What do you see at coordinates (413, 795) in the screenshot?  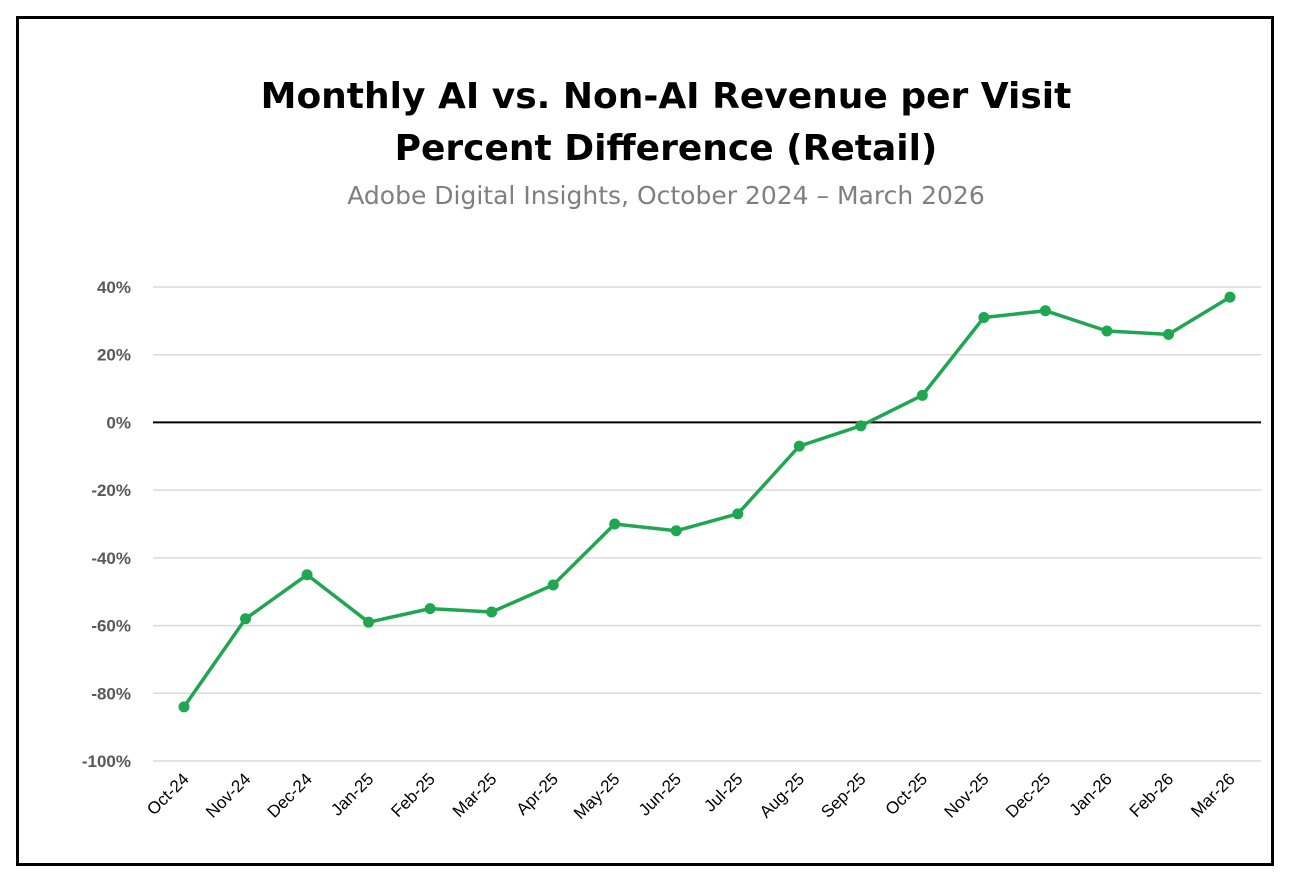 I see `x-tick-label: Feb-25` at bounding box center [413, 795].